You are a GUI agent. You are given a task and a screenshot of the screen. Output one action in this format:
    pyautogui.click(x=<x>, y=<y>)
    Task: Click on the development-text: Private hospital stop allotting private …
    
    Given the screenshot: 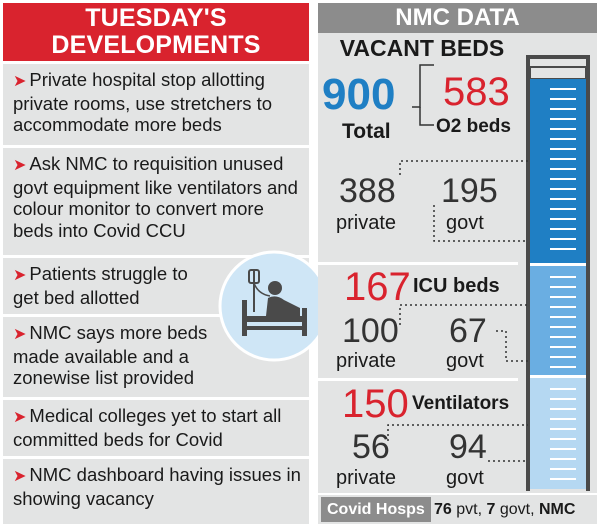 What is the action you would take?
    pyautogui.click(x=143, y=102)
    